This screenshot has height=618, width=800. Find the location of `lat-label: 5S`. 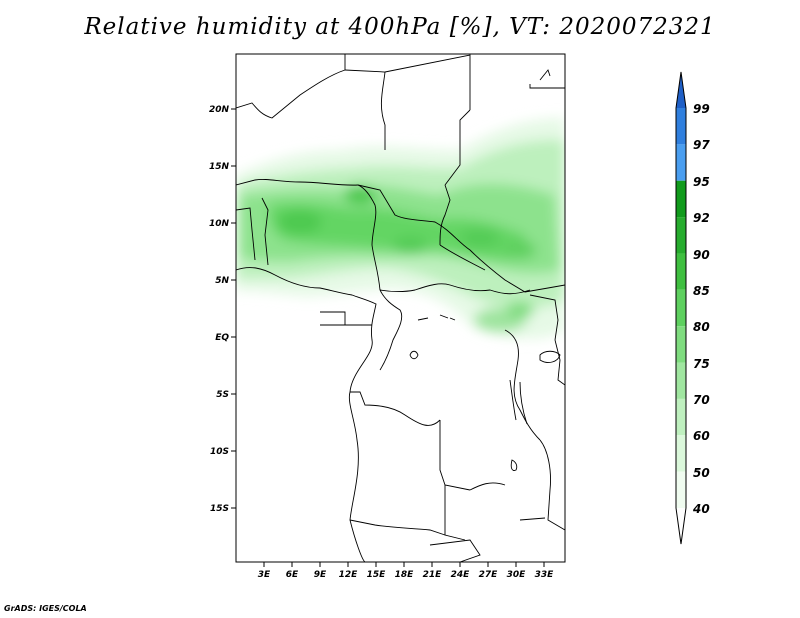

lat-label: 5S is located at coordinates (222, 395).